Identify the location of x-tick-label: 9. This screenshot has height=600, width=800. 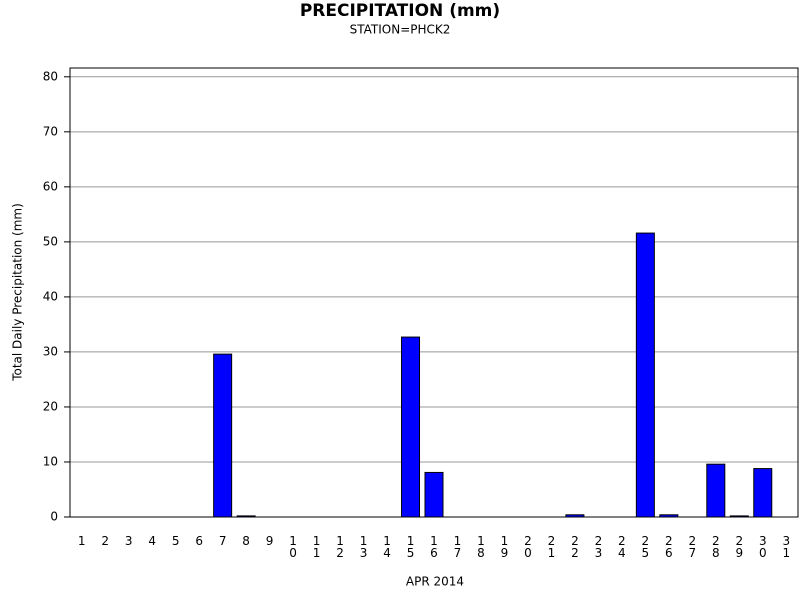
(270, 541).